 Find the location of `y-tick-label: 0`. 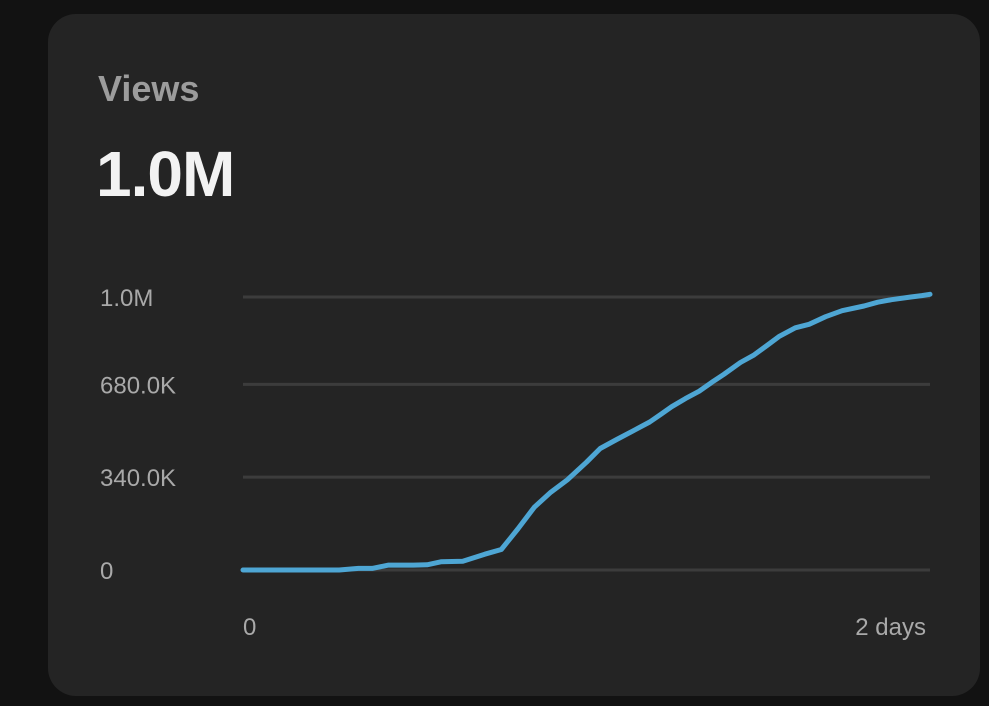

y-tick-label: 0 is located at coordinates (106, 571).